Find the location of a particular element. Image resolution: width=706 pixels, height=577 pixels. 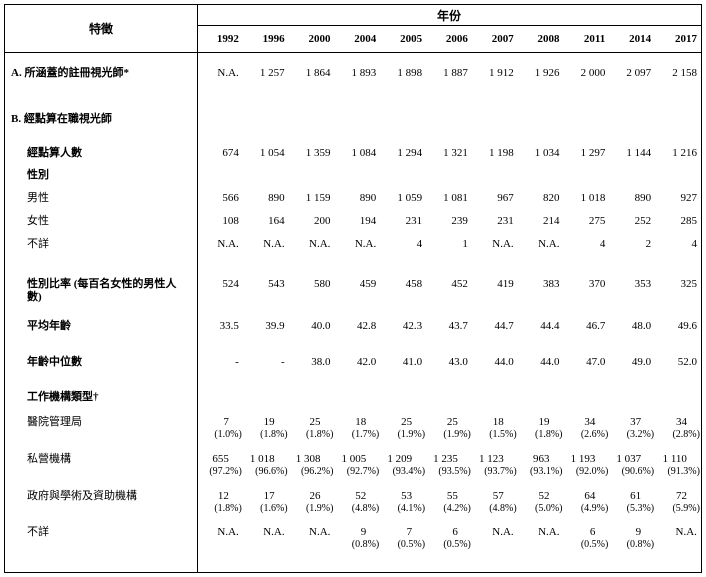

cell-percentage: (1.8%) is located at coordinates (549, 434).